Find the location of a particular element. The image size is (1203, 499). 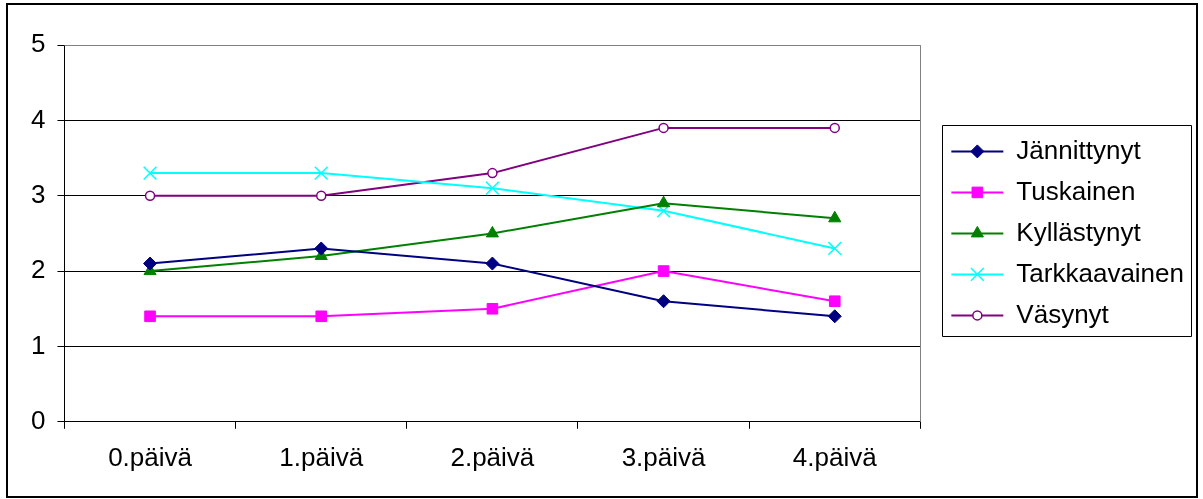

legend-label: Tarkkaavainen is located at coordinates (1100, 272).